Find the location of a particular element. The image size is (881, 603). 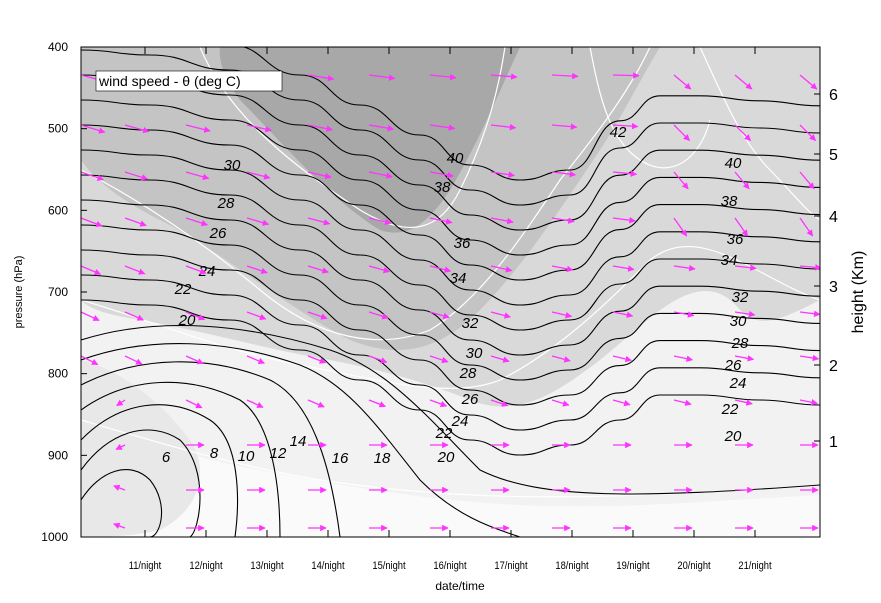

x-tick-label: 21/night is located at coordinates (754, 566).